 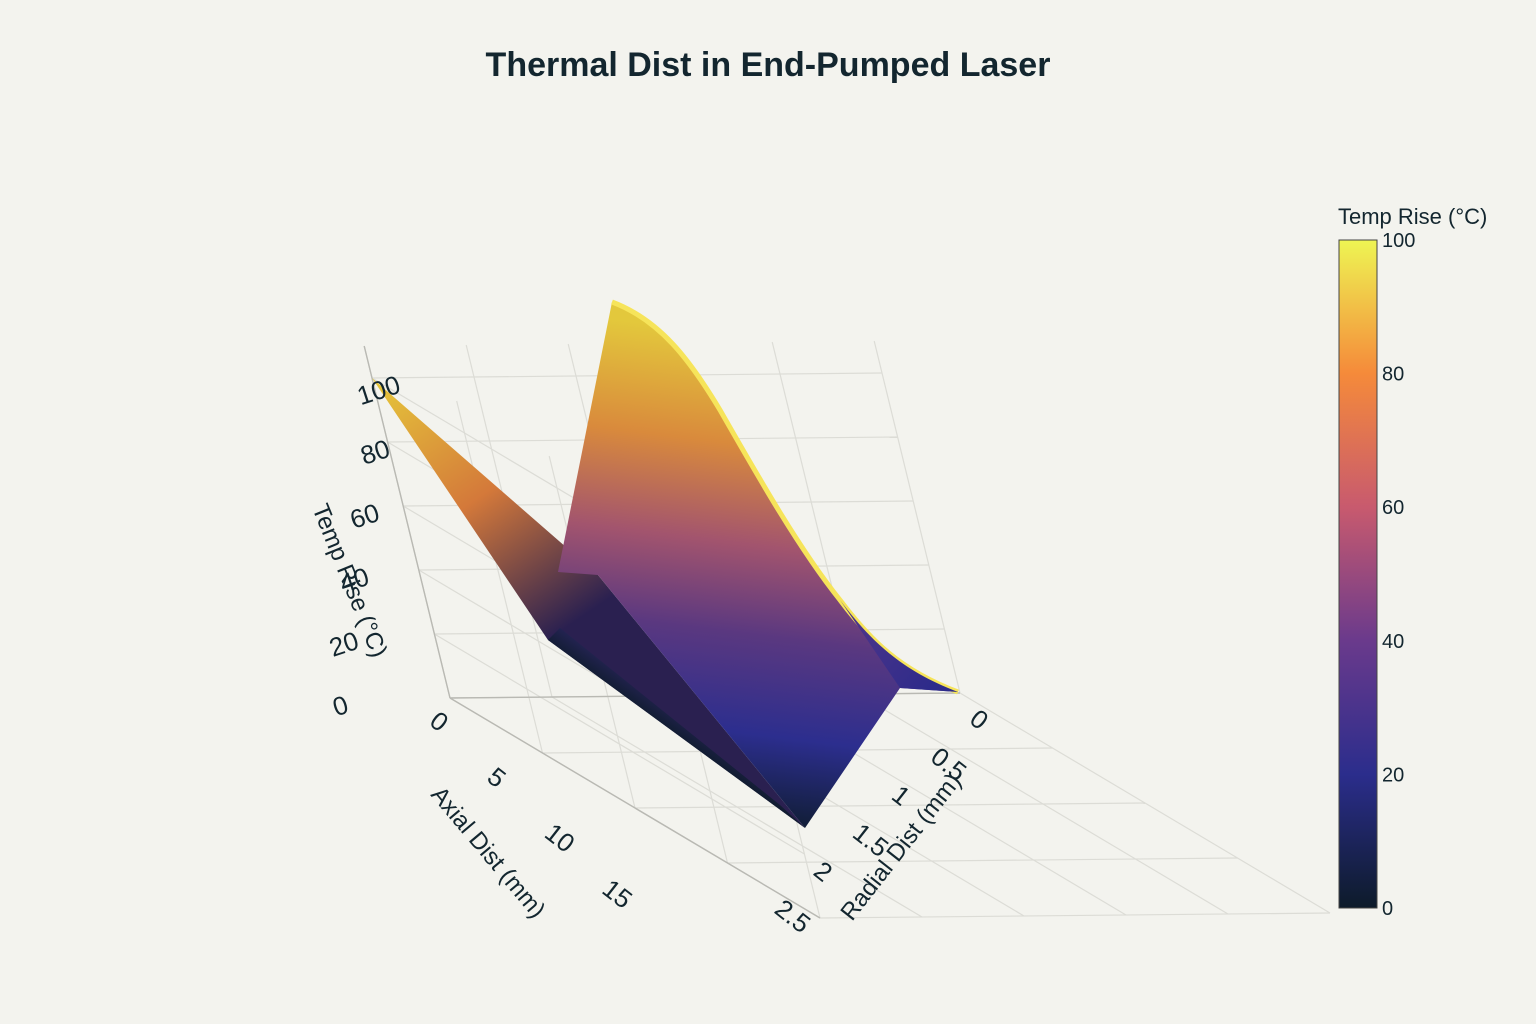 I want to click on colorbar-tick-label: 20, so click(x=1393, y=775).